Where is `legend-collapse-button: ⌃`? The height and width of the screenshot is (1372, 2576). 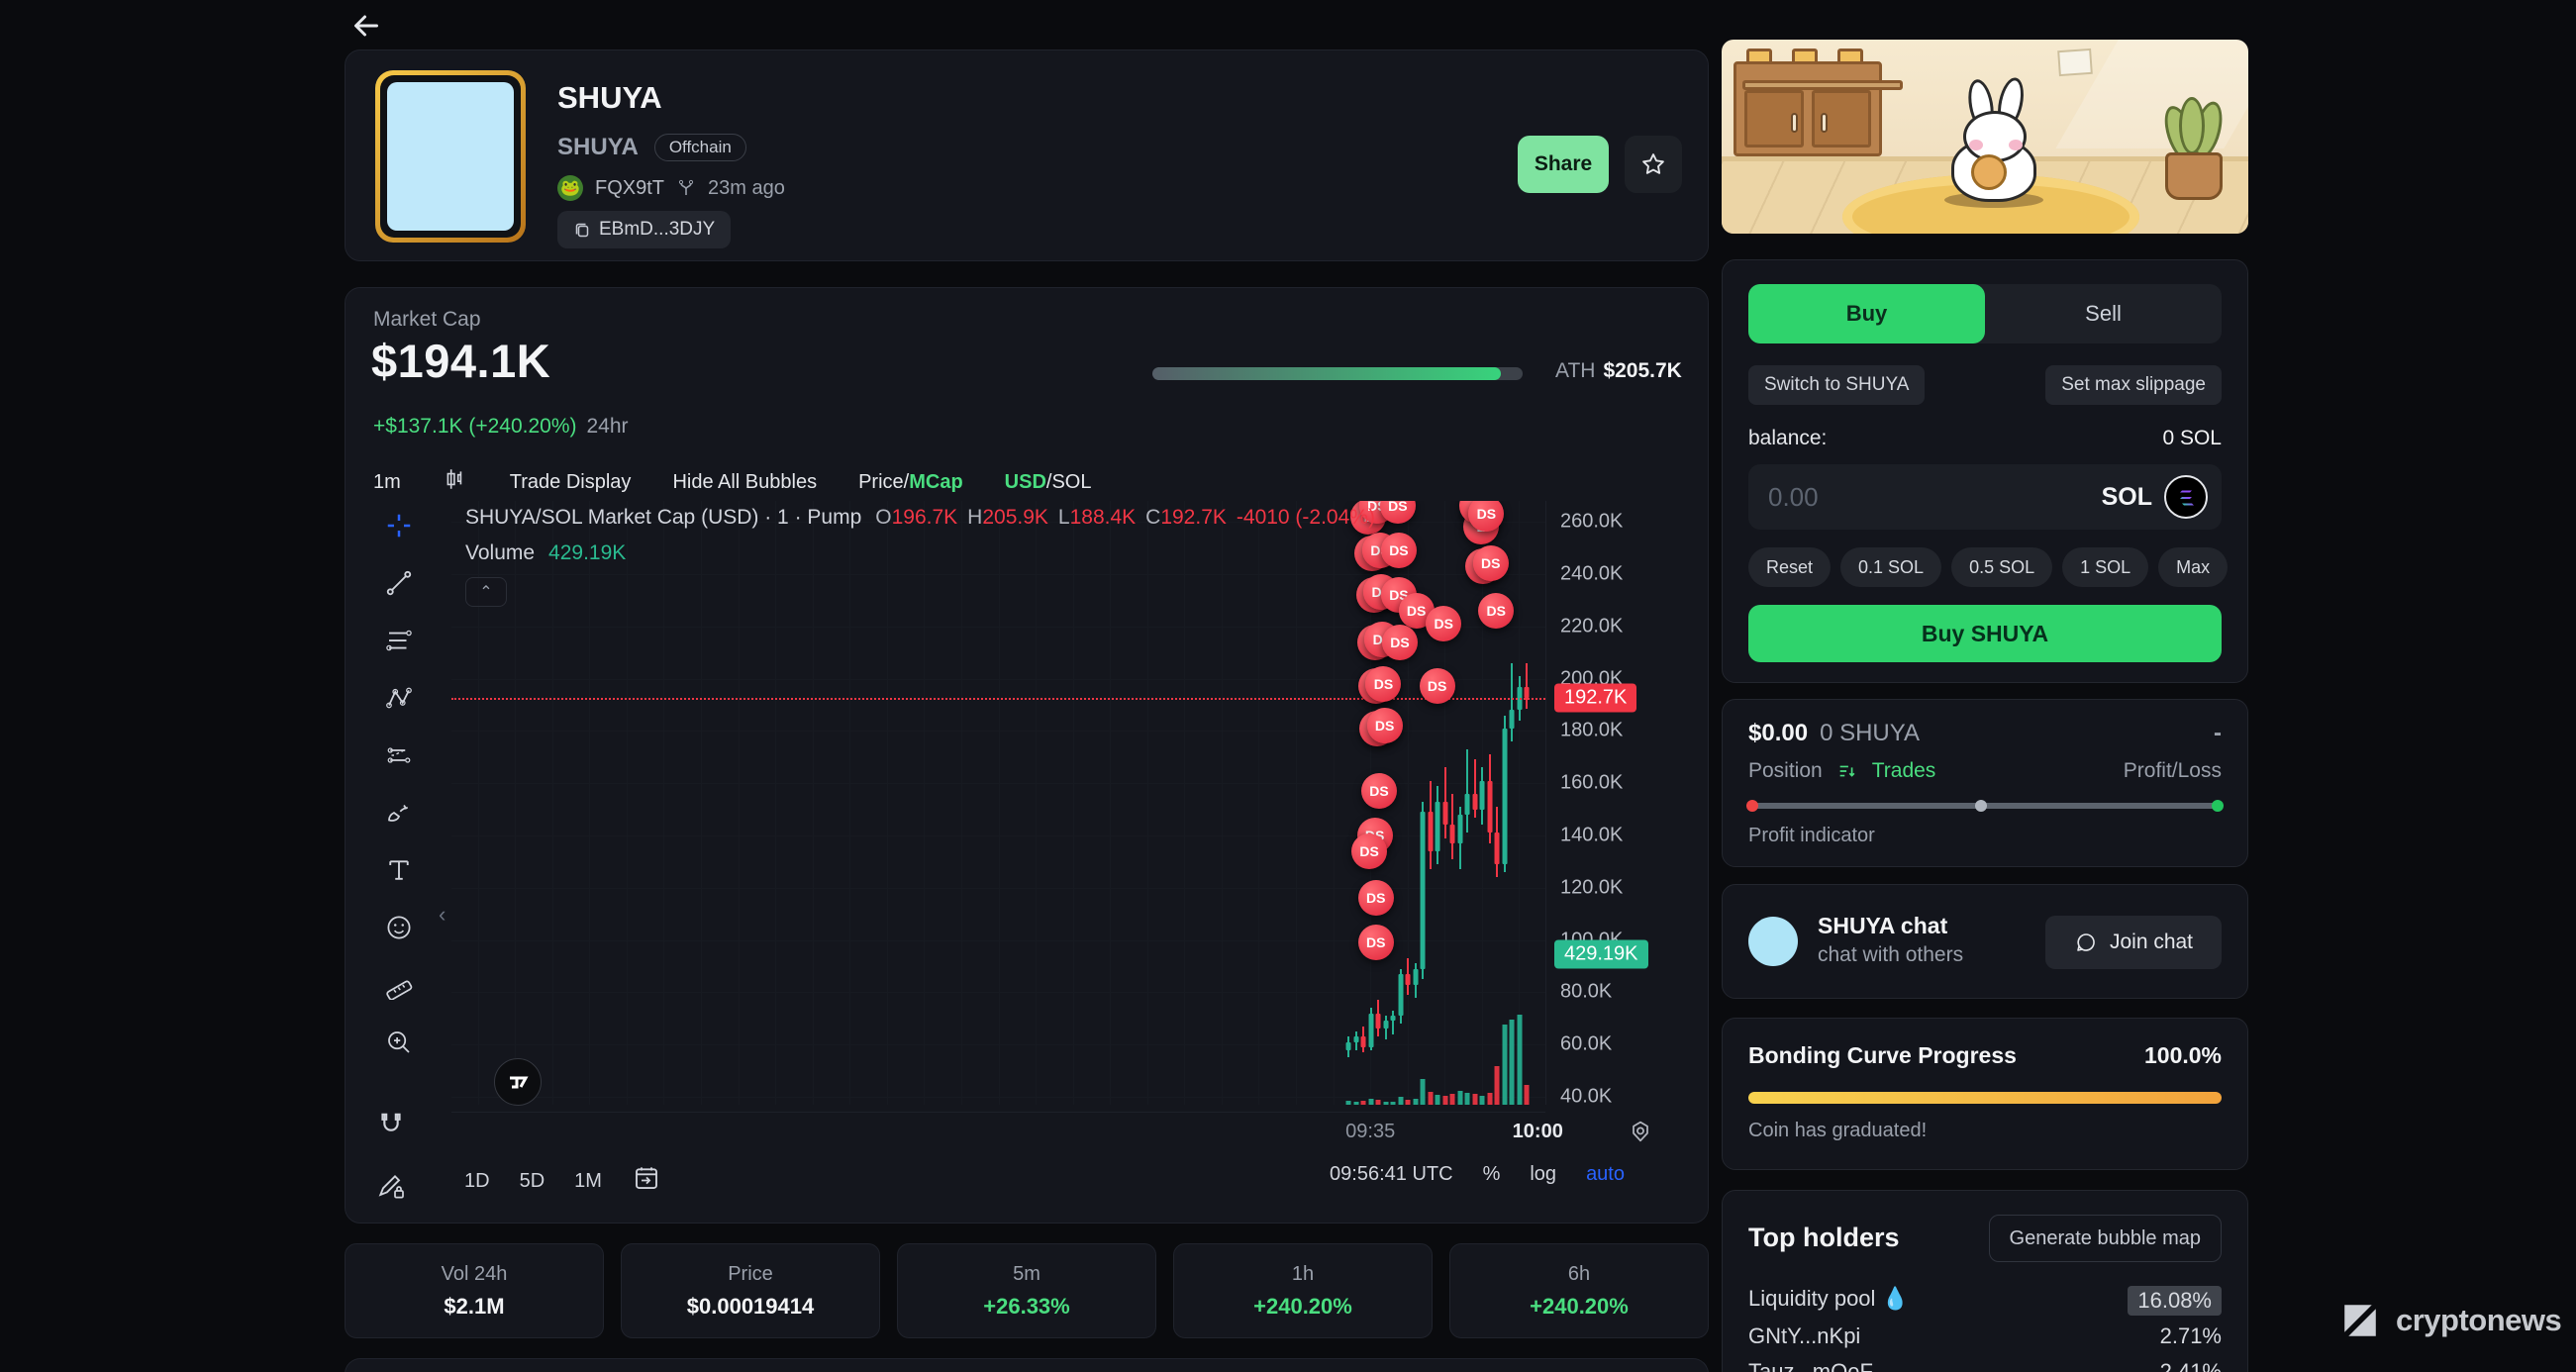 legend-collapse-button: ⌃ is located at coordinates (486, 592).